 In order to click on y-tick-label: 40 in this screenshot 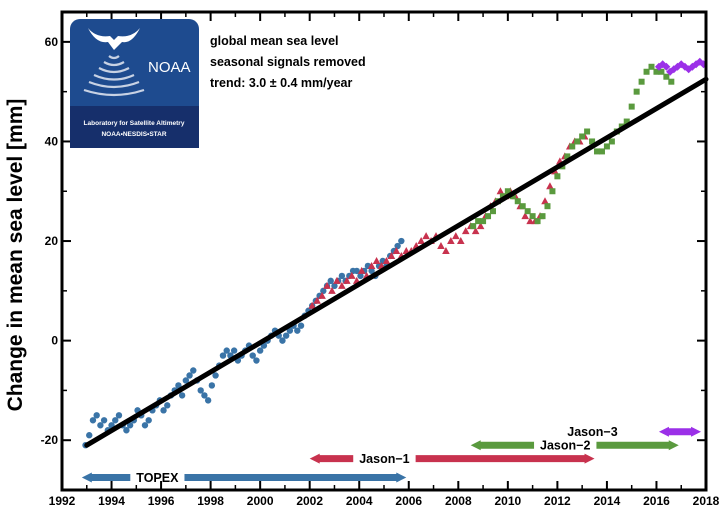, I will do `click(52, 141)`.